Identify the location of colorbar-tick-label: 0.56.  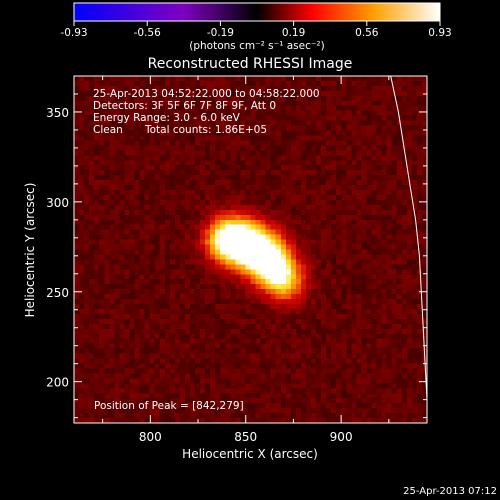
(367, 33).